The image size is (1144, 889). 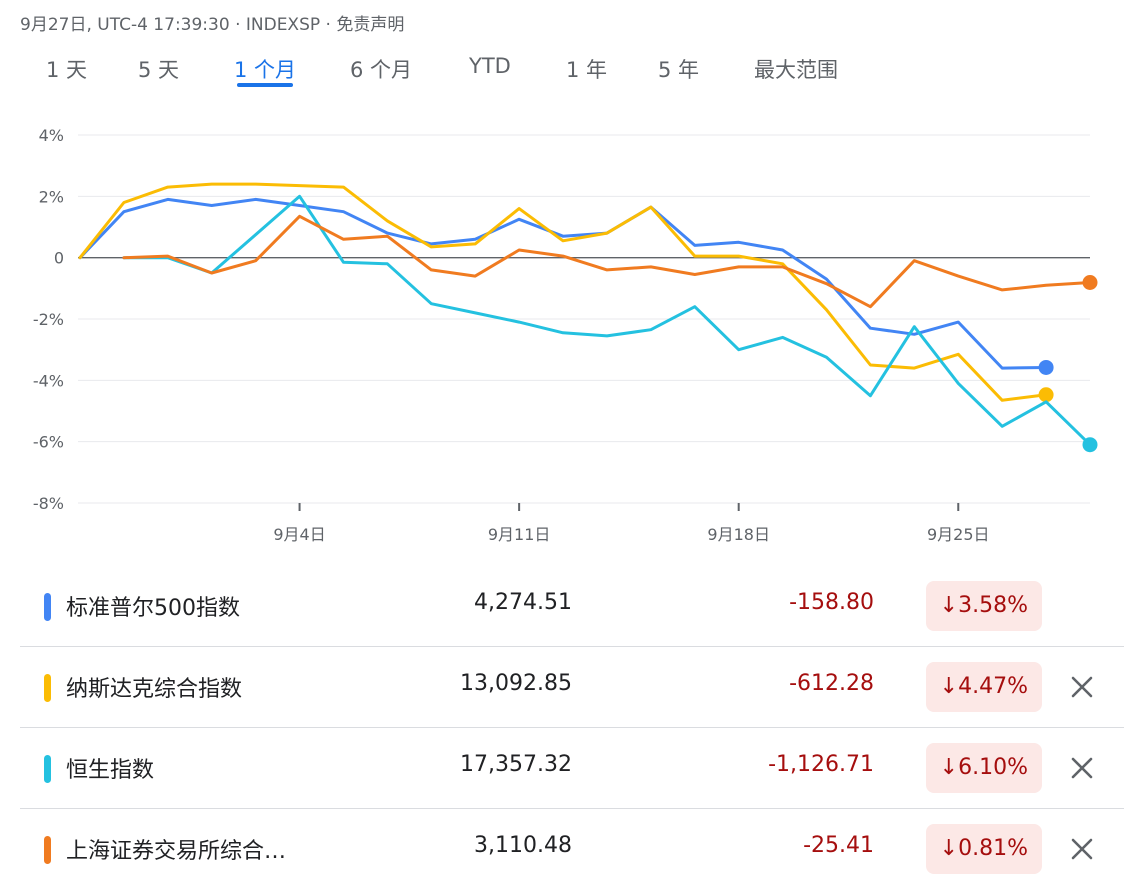 What do you see at coordinates (67, 70) in the screenshot?
I see `tab-range-0: 1 天` at bounding box center [67, 70].